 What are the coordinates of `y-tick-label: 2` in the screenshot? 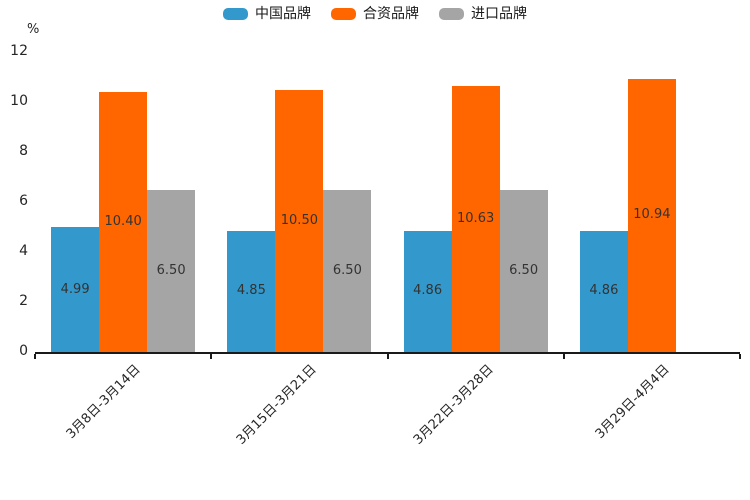 It's located at (23, 301).